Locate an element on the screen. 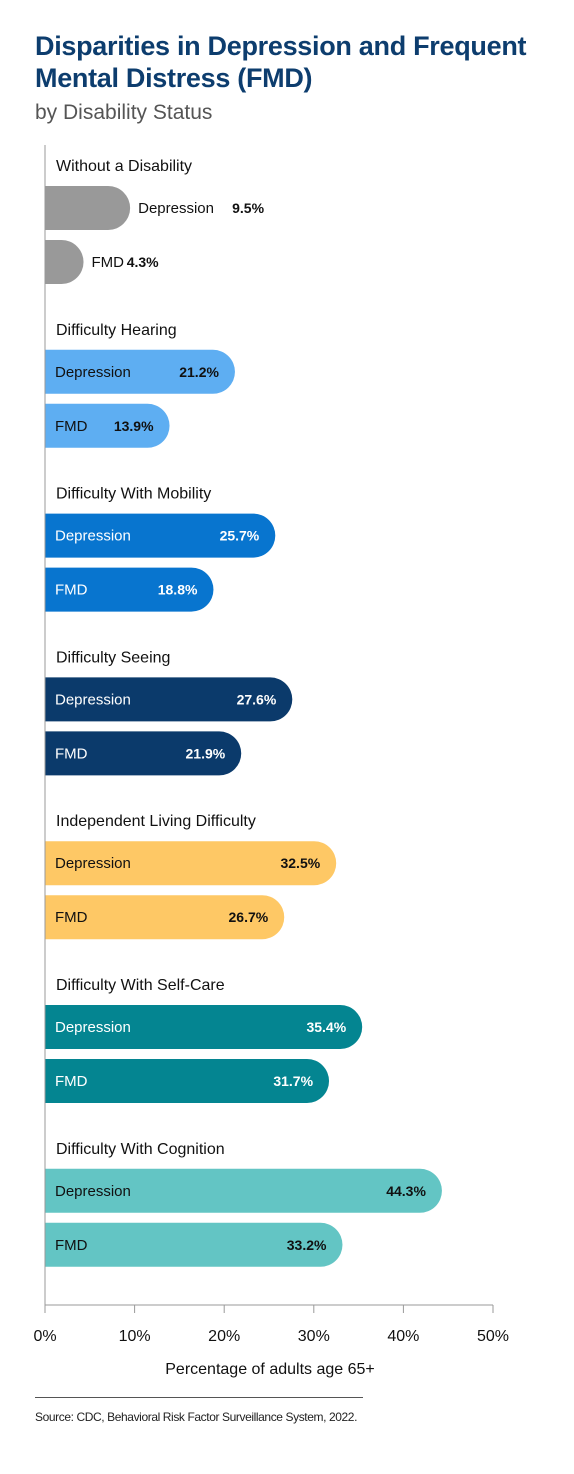 The width and height of the screenshot is (574, 1474). bar-value-label: 44.3% is located at coordinates (406, 1191).